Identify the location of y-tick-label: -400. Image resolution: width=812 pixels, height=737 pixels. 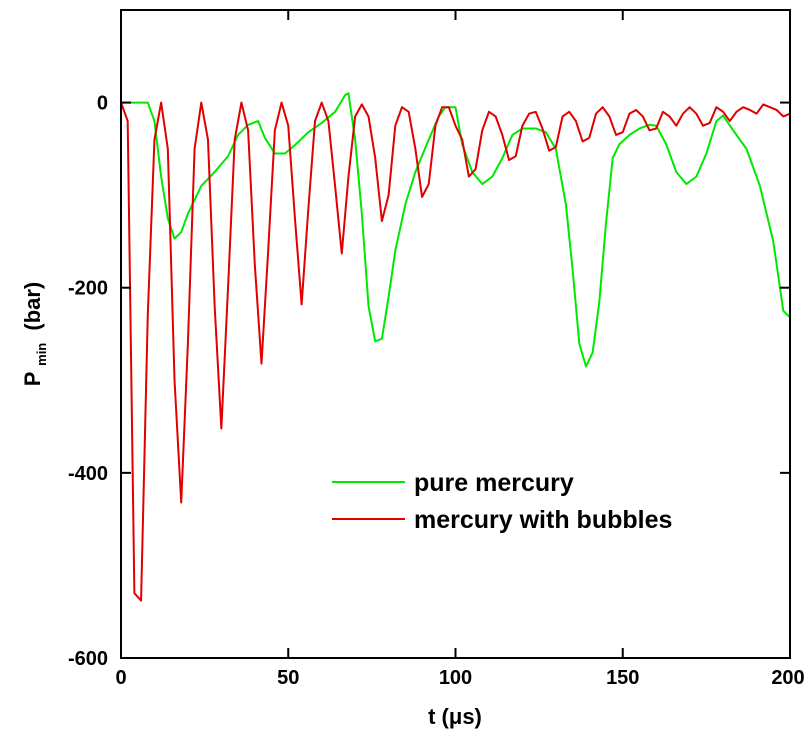
(88, 474).